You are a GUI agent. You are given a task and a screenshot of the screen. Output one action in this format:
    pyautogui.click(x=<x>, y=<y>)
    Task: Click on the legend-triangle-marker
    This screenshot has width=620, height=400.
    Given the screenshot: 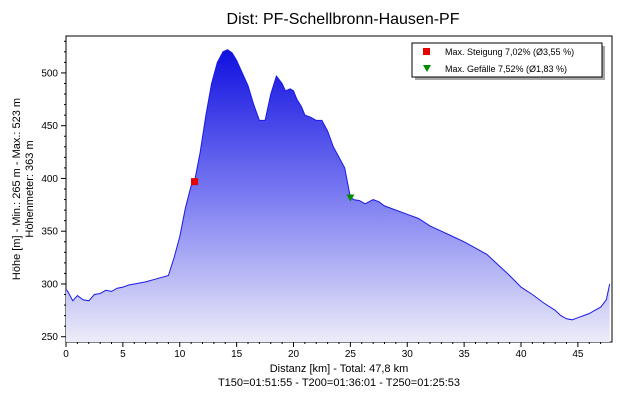 What is the action you would take?
    pyautogui.click(x=427, y=68)
    